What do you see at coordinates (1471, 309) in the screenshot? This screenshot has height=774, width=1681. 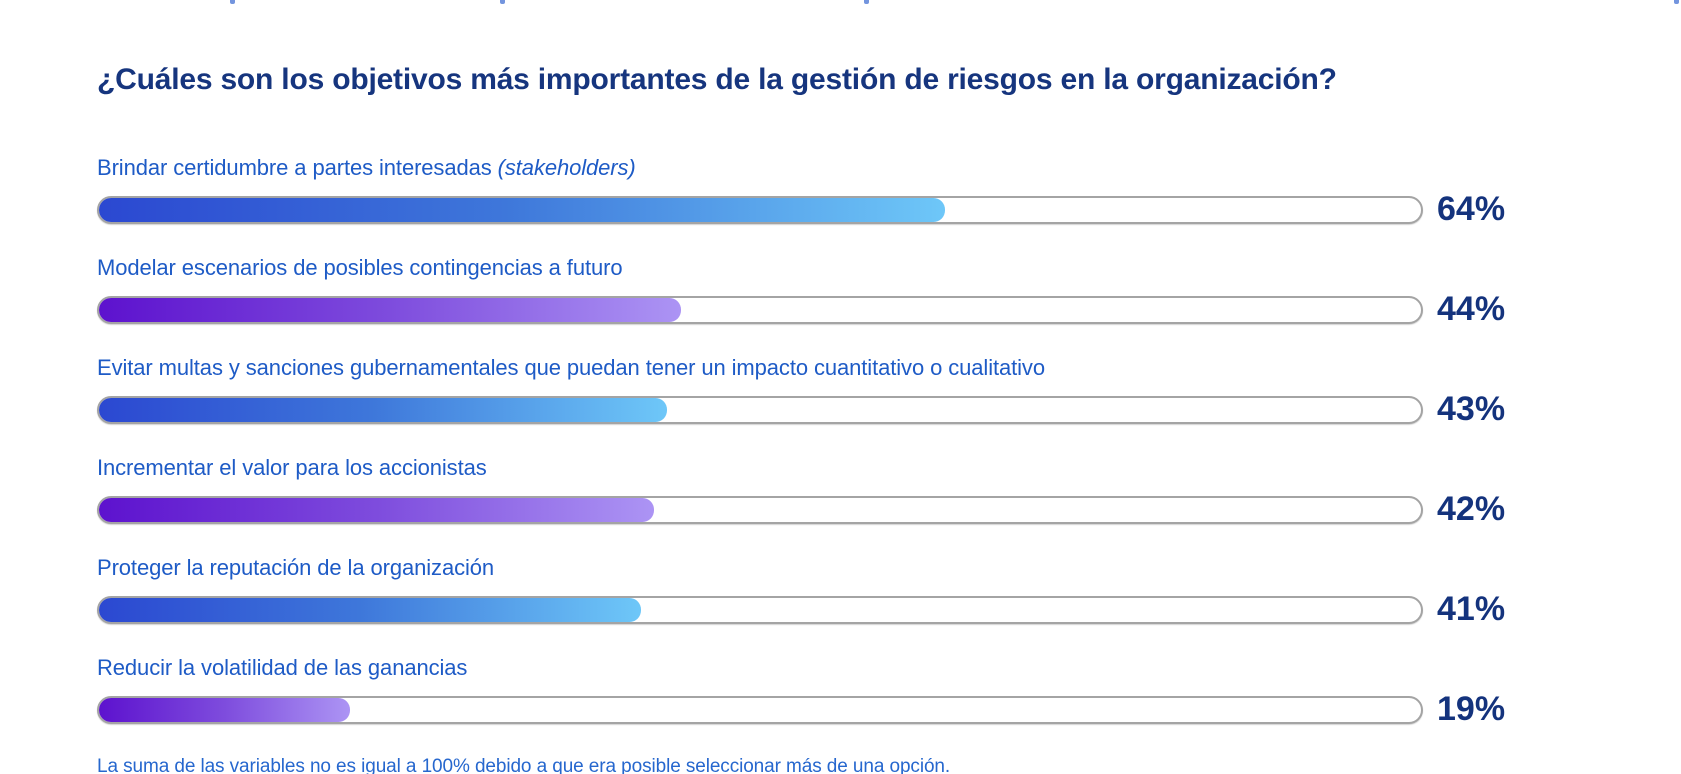 I see `bar-value: 44%` at bounding box center [1471, 309].